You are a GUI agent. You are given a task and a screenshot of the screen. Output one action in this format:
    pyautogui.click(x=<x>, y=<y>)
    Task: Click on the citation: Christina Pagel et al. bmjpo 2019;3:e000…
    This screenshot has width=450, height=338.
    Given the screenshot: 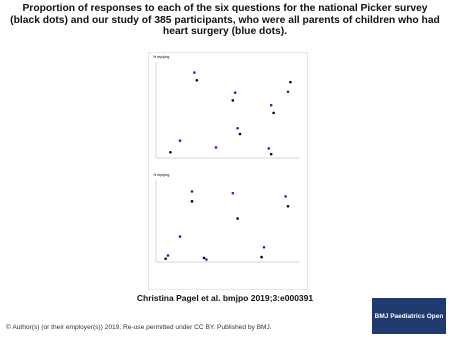 What is the action you would take?
    pyautogui.click(x=225, y=298)
    